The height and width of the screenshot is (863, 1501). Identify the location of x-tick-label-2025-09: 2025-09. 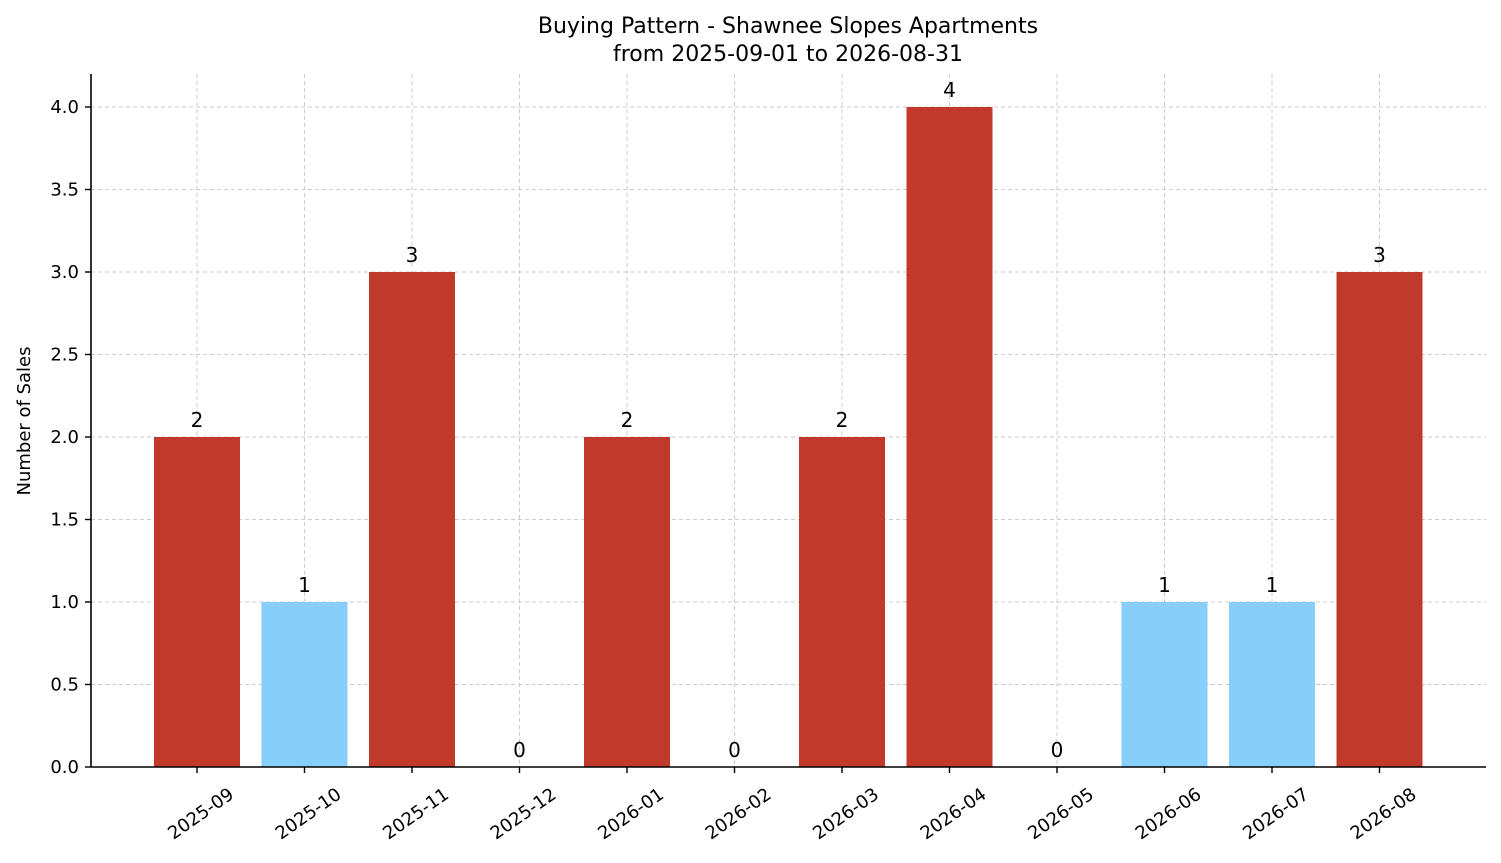
(201, 814).